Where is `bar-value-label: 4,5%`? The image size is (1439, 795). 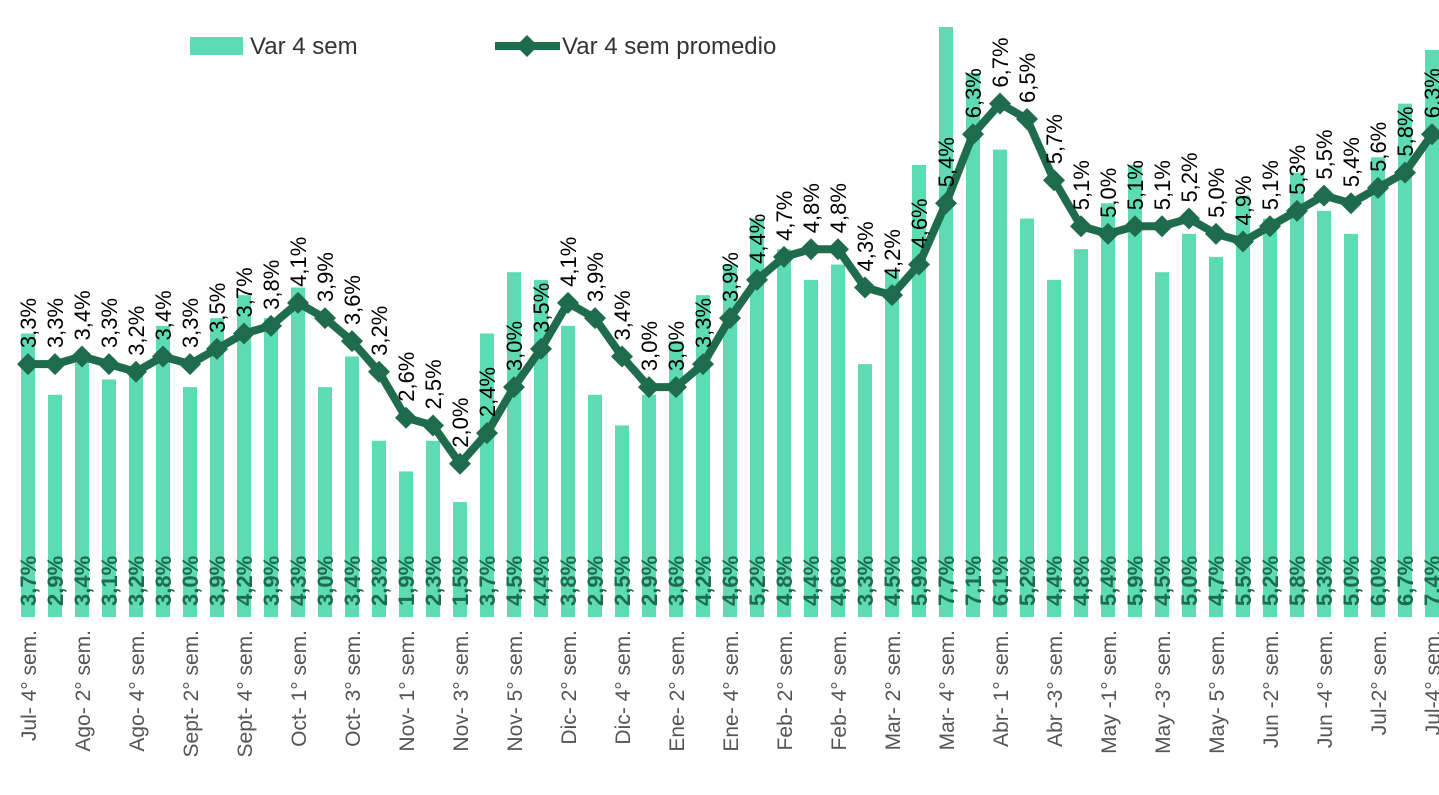
bar-value-label: 4,5% is located at coordinates (892, 581).